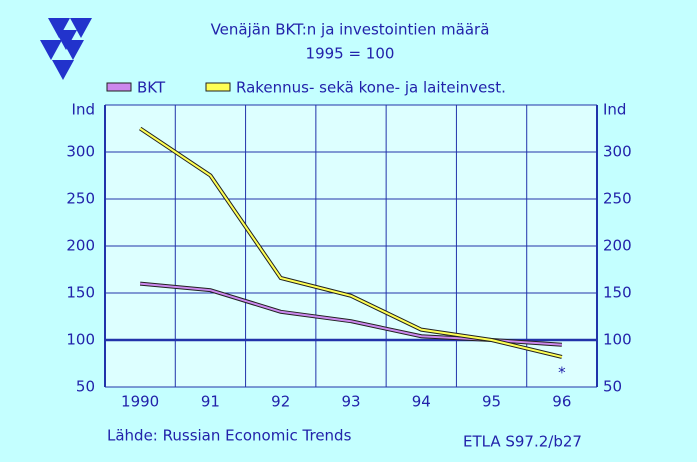 The width and height of the screenshot is (697, 462). Describe the element at coordinates (350, 54) in the screenshot. I see `chart-subtitle: 1995 = 100` at that location.